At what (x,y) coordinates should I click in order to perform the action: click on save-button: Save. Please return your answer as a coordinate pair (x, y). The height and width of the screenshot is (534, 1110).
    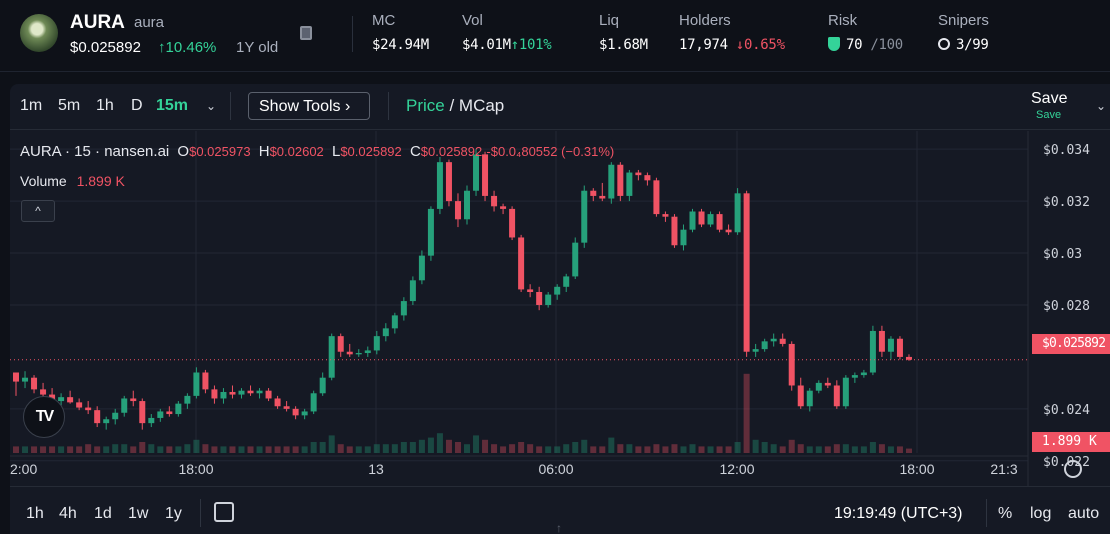
    Looking at the image, I should click on (1049, 98).